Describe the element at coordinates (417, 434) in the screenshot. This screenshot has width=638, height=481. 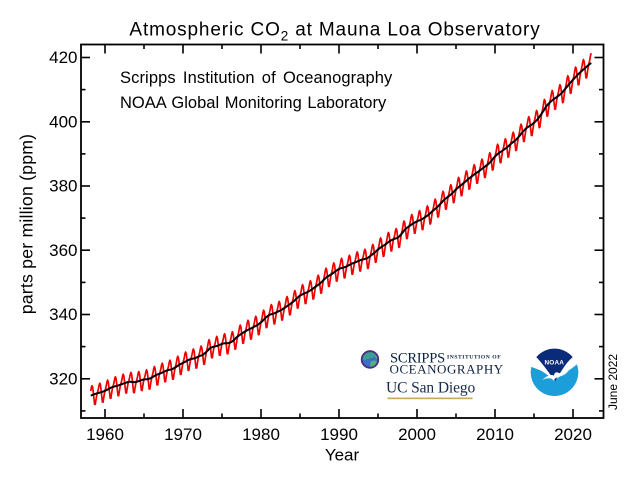
I see `svg-text: 2000` at that location.